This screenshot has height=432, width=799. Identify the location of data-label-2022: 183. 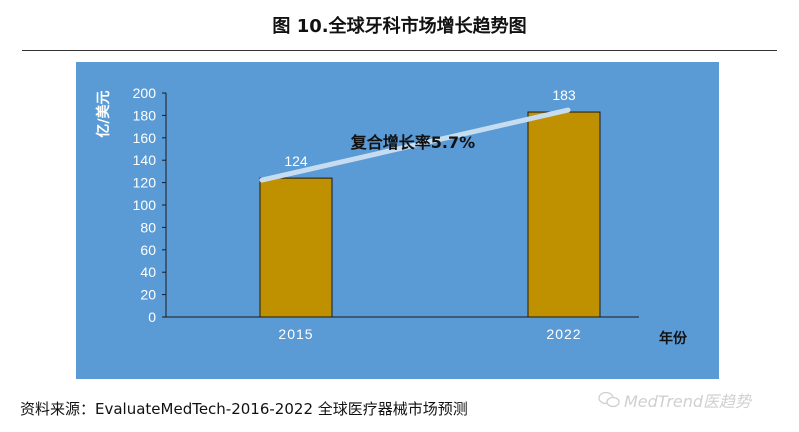
(564, 95).